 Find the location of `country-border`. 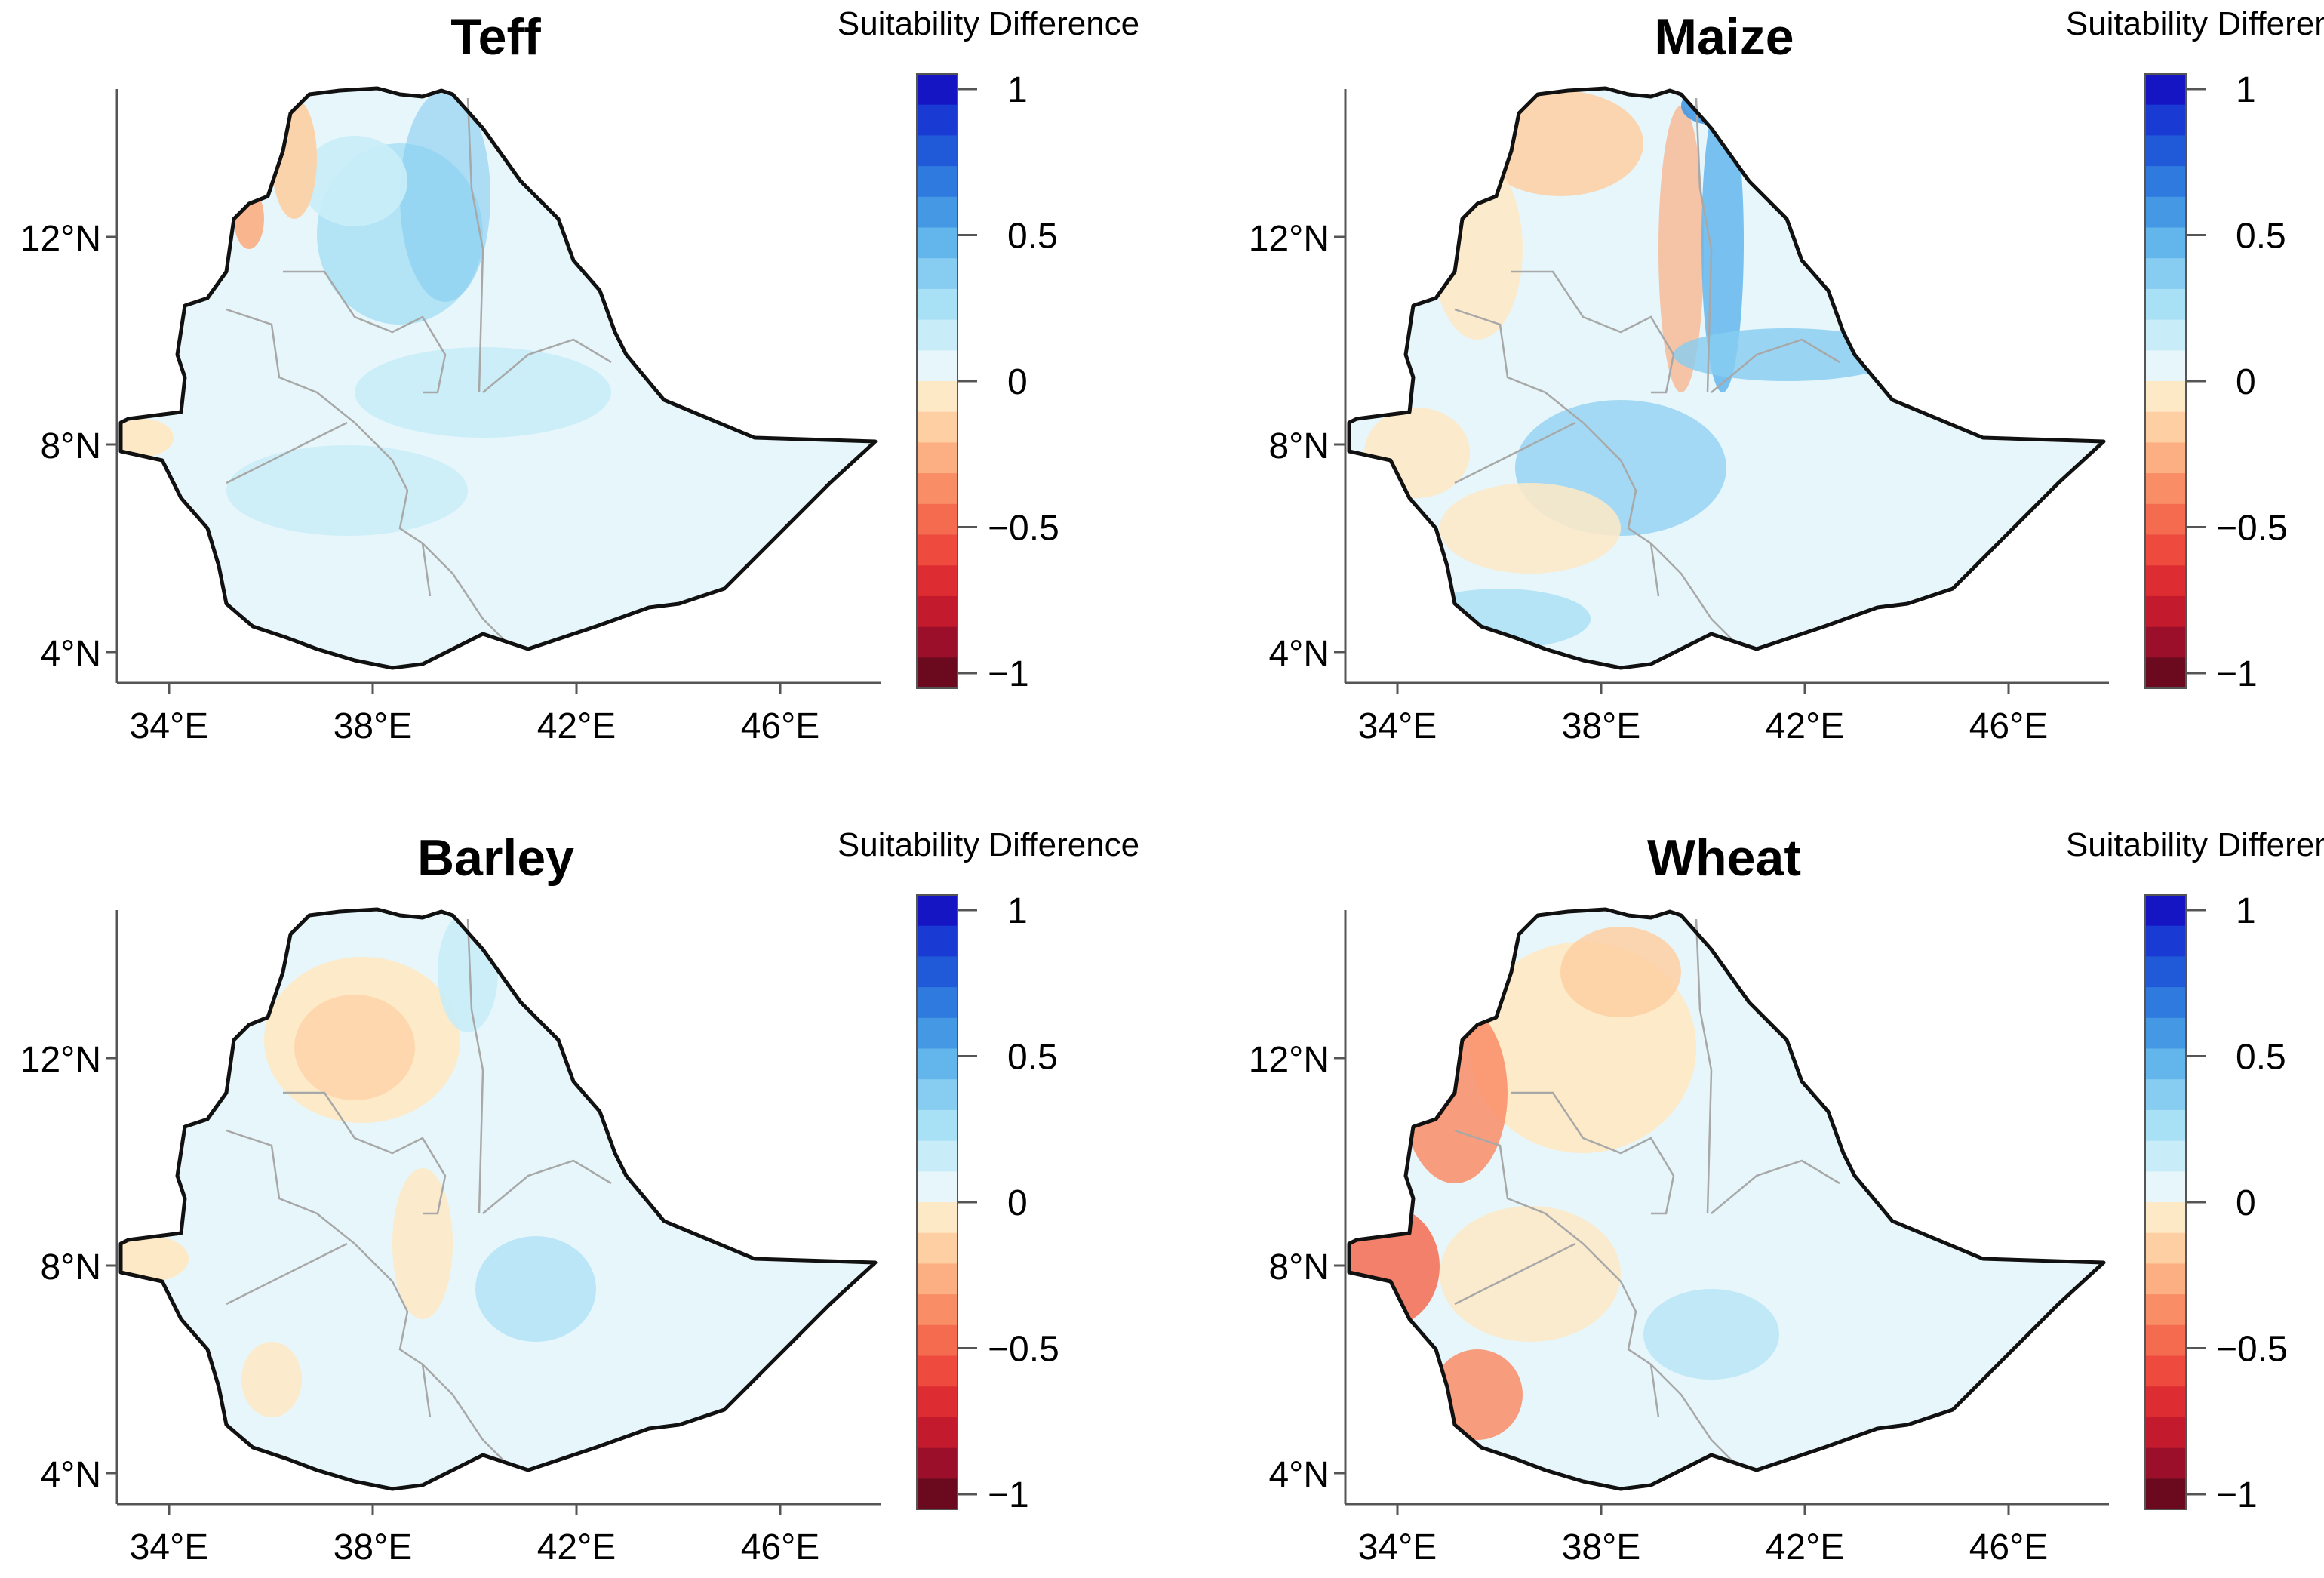

country-border is located at coordinates (1726, 1199).